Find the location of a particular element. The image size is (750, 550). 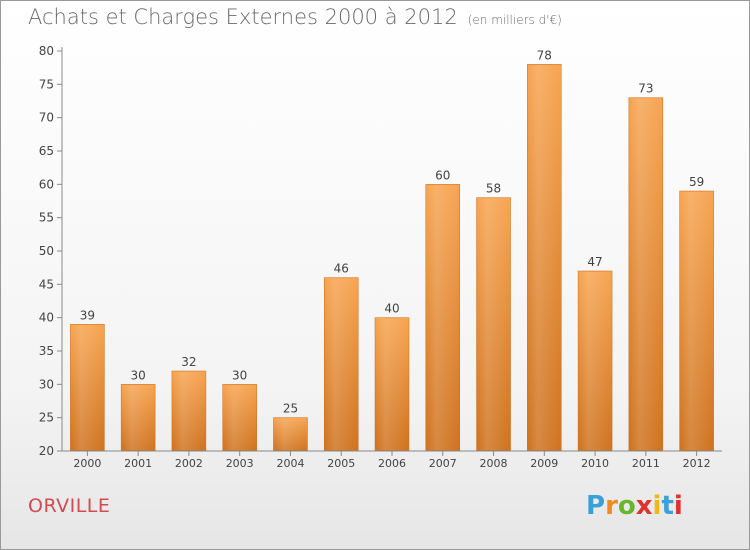

data-label: 32 is located at coordinates (188, 362).